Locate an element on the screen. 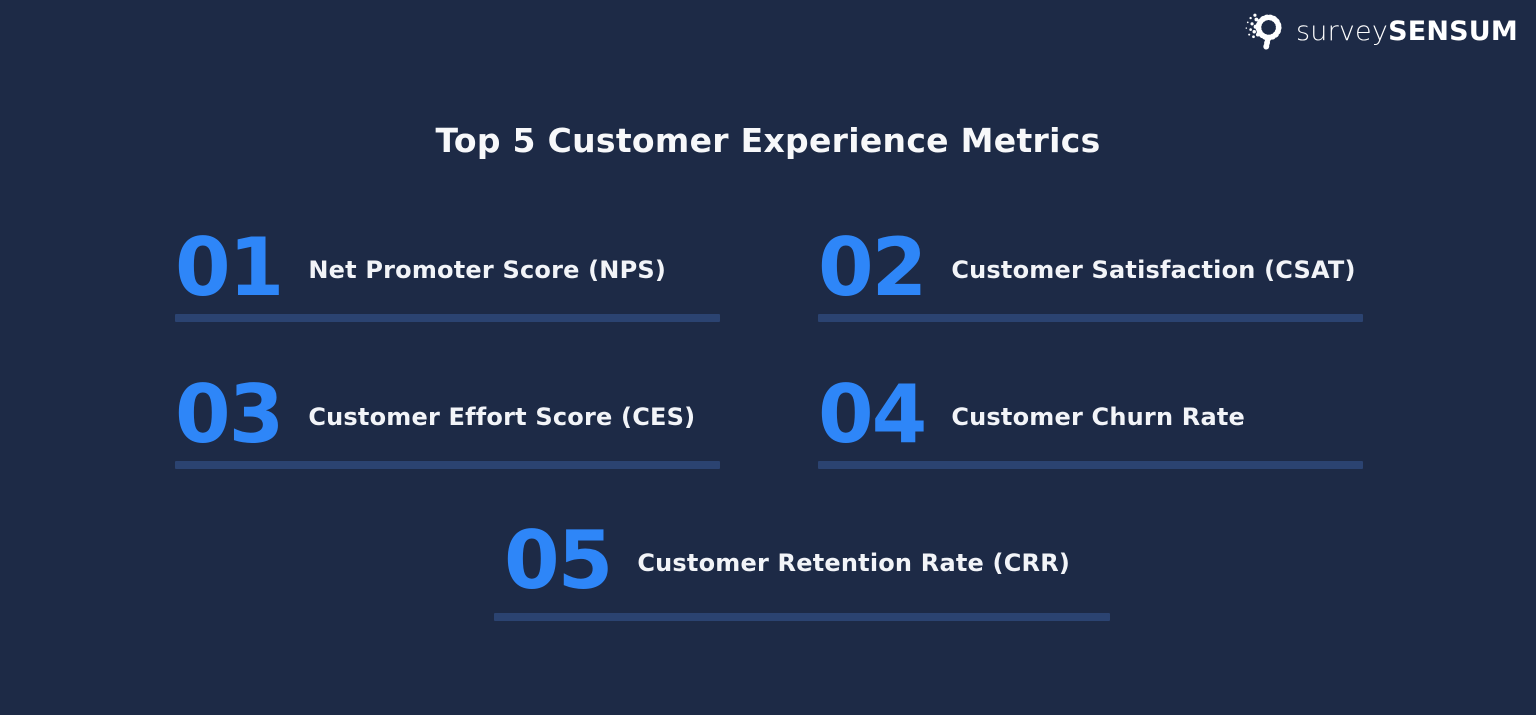  metric-item-ces: 03 Customer Effort Score (CES) is located at coordinates (447, 422).